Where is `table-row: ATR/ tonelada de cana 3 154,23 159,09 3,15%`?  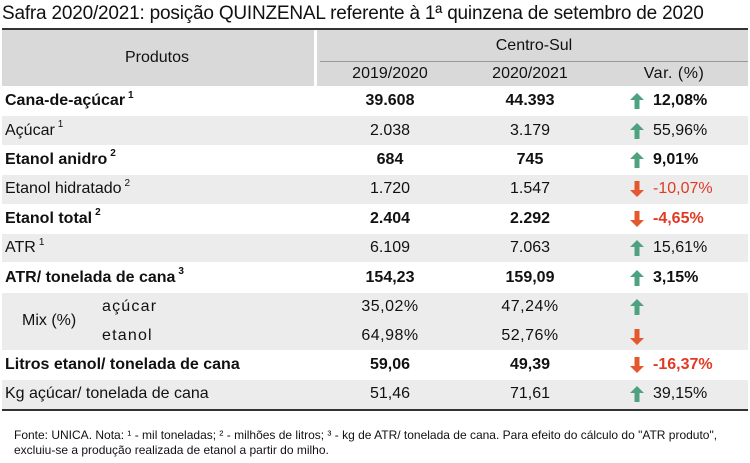 table-row: ATR/ tonelada de cana 3 154,23 159,09 3,15% is located at coordinates (375, 276).